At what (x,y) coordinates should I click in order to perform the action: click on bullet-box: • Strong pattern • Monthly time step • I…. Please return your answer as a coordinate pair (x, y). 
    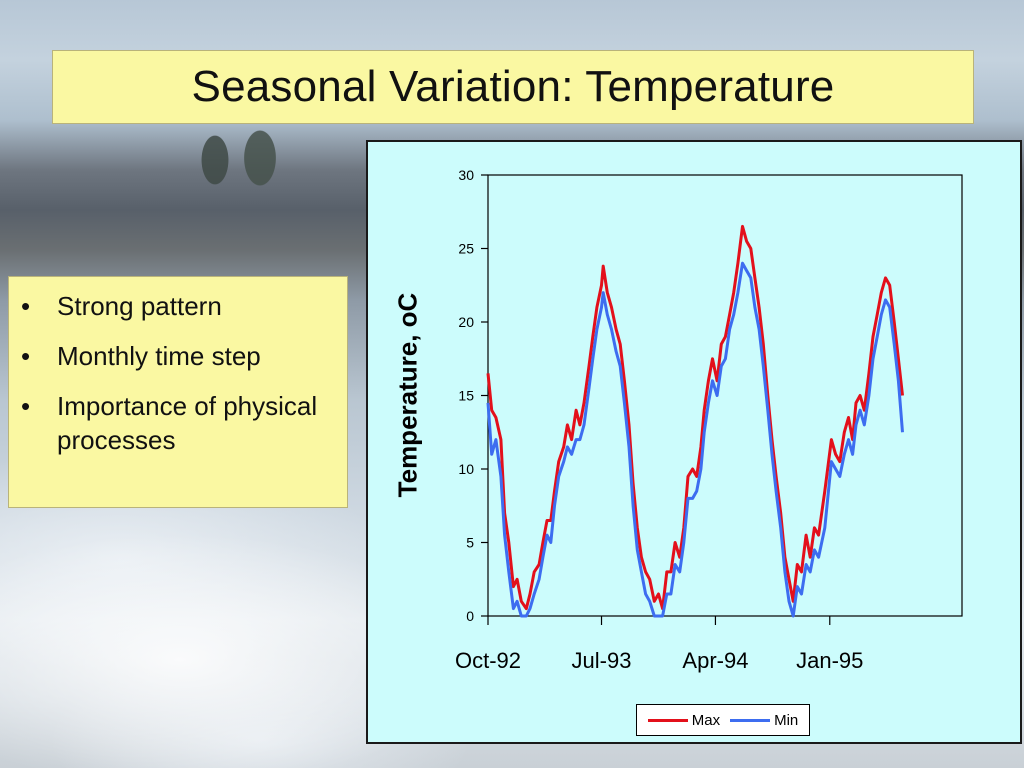
    Looking at the image, I should click on (178, 392).